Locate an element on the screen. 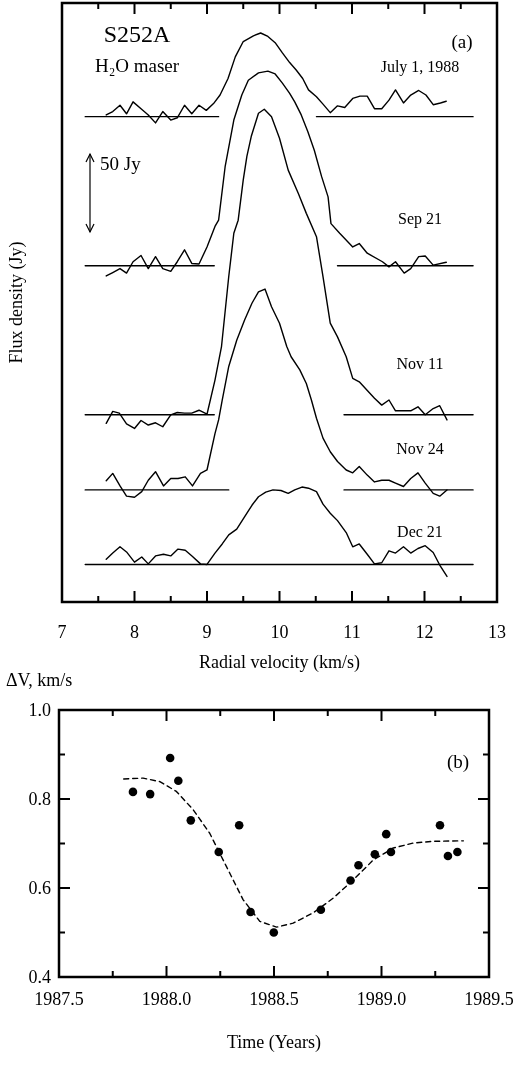  annotation: (b) is located at coordinates (458, 762).